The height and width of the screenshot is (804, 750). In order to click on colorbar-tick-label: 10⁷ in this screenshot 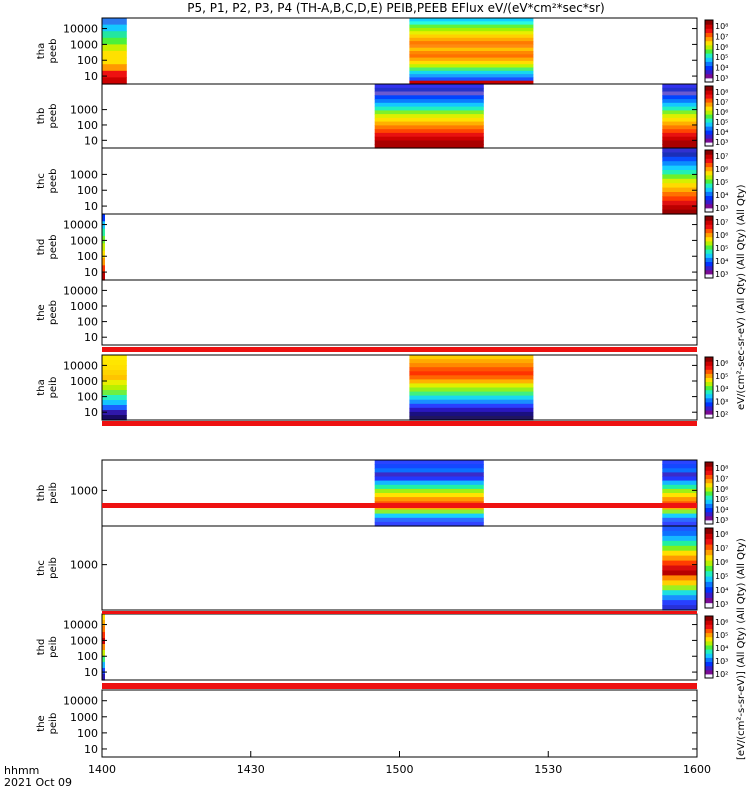, I will do `click(721, 548)`.